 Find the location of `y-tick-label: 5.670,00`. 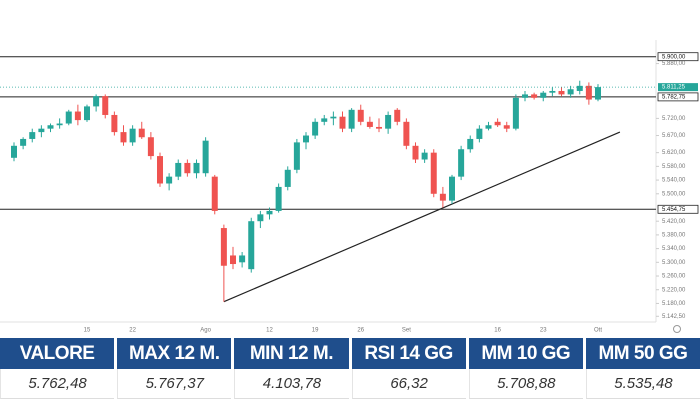

y-tick-label: 5.670,00 is located at coordinates (674, 136).